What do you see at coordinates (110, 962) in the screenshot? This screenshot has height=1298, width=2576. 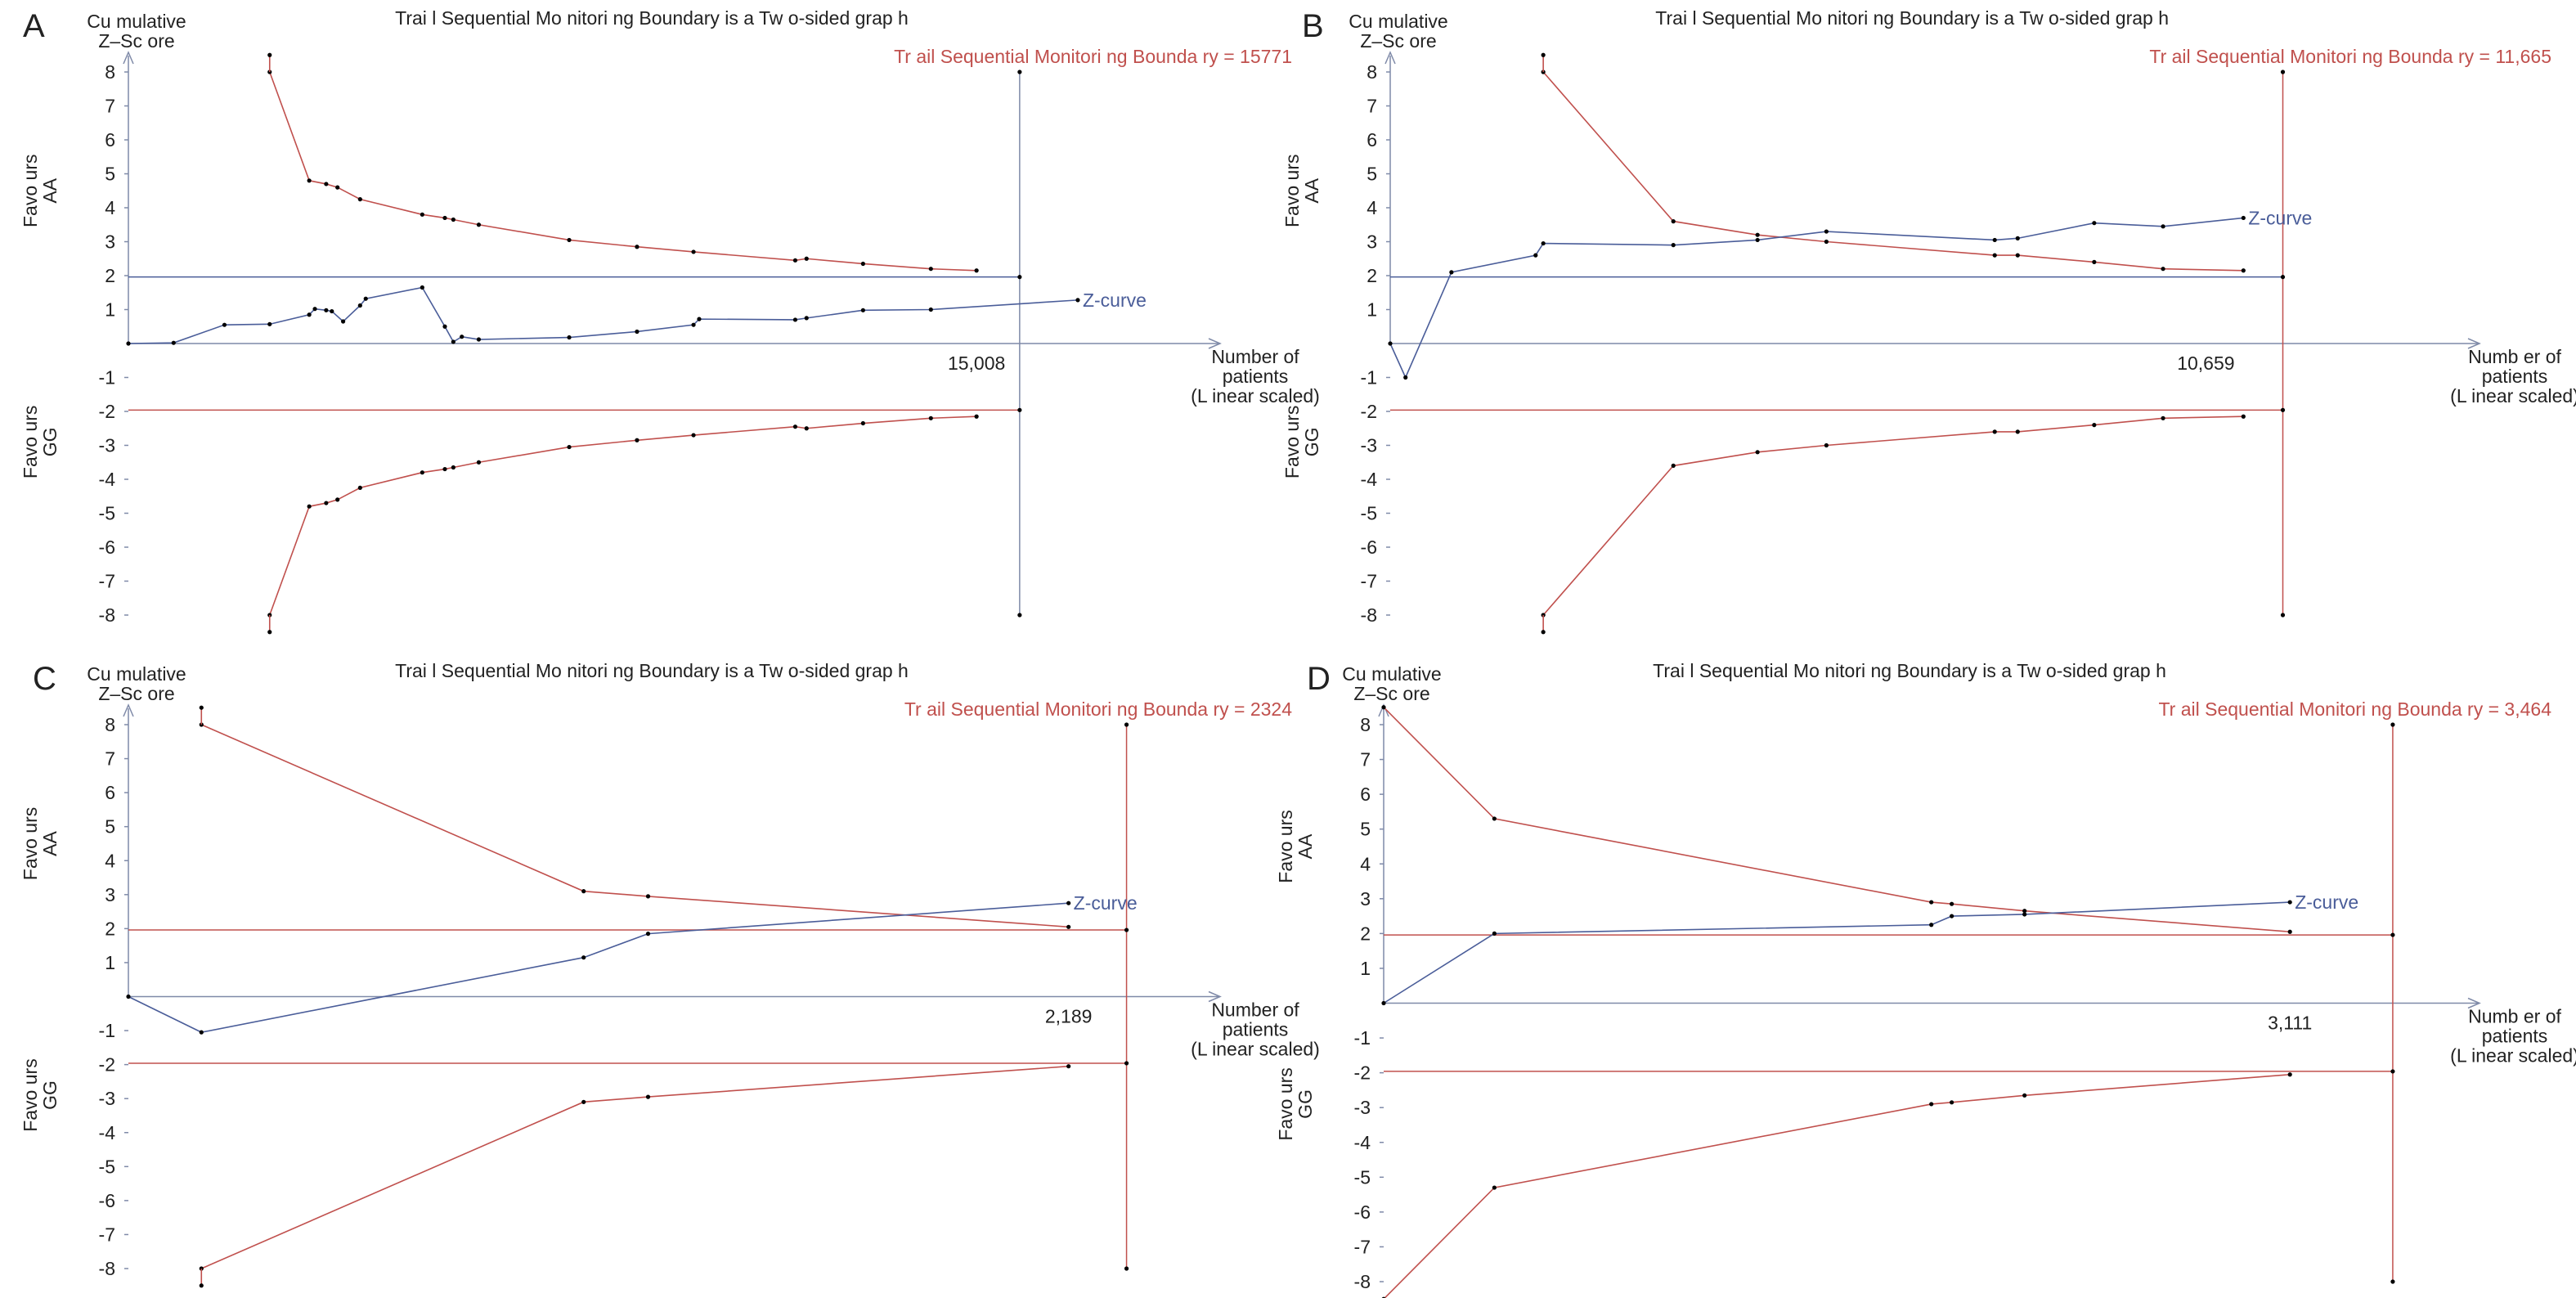 I see `y-tick-label: 1` at bounding box center [110, 962].